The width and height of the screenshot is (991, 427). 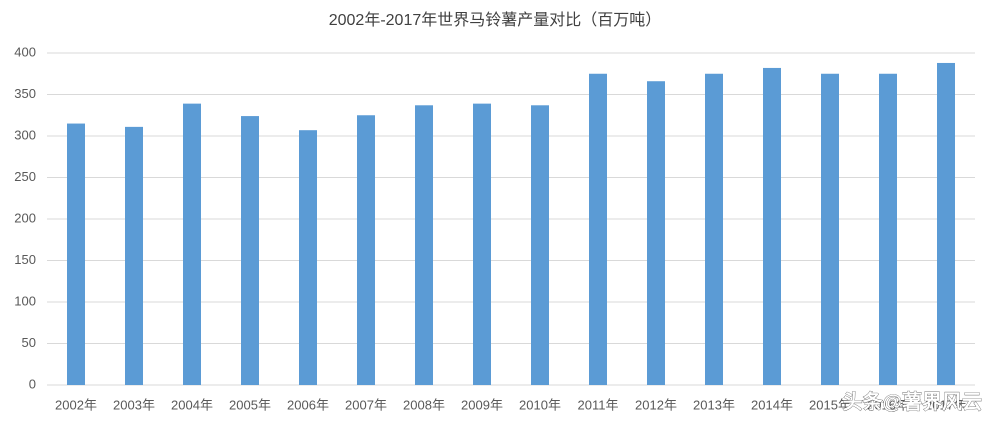 What do you see at coordinates (25, 259) in the screenshot?
I see `y-tick-label: 150` at bounding box center [25, 259].